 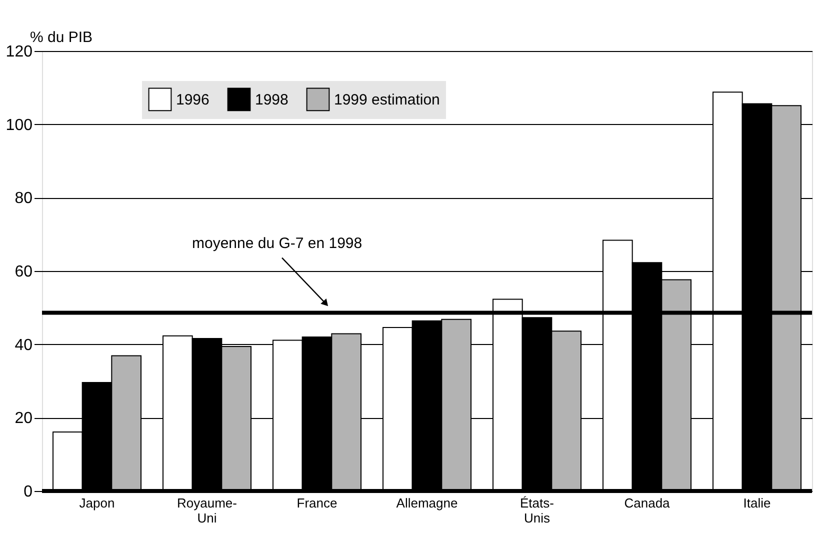 What do you see at coordinates (23, 345) in the screenshot?
I see `y-tick-label: 40` at bounding box center [23, 345].